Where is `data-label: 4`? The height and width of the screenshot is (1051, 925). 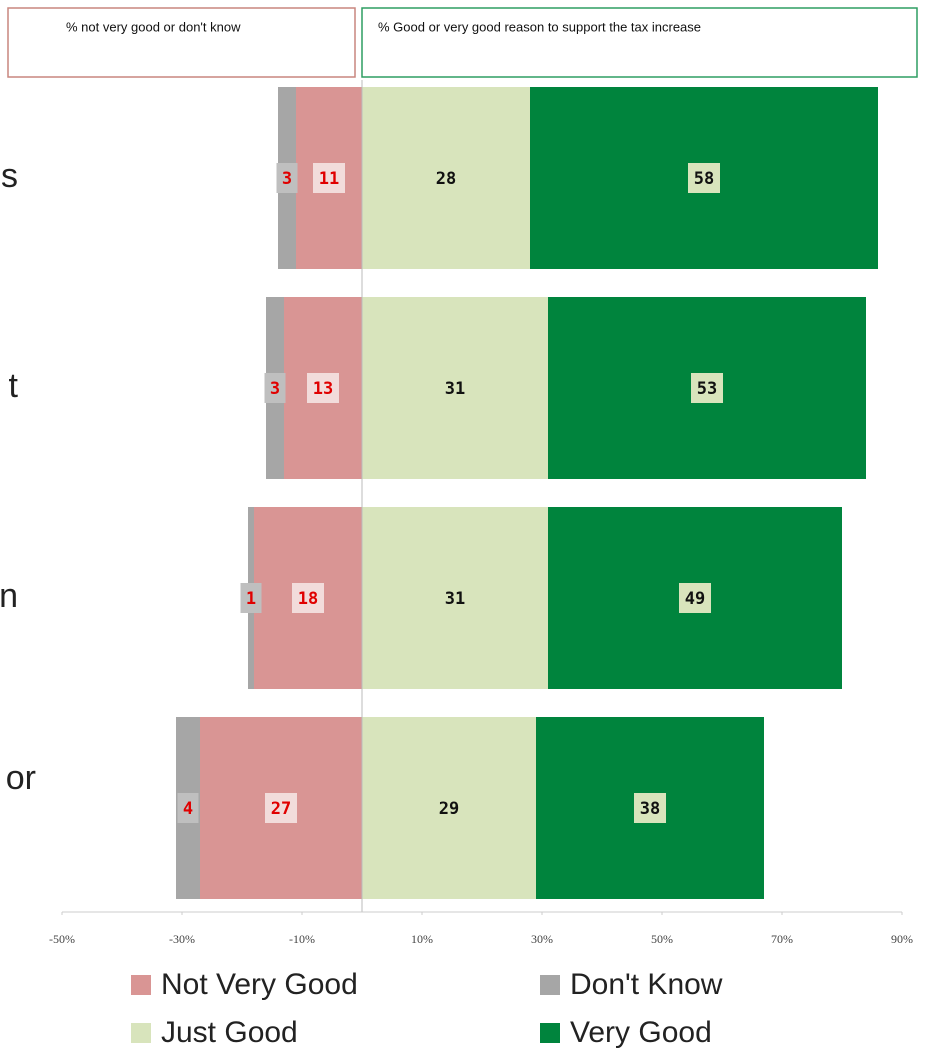 data-label: 4 is located at coordinates (188, 809).